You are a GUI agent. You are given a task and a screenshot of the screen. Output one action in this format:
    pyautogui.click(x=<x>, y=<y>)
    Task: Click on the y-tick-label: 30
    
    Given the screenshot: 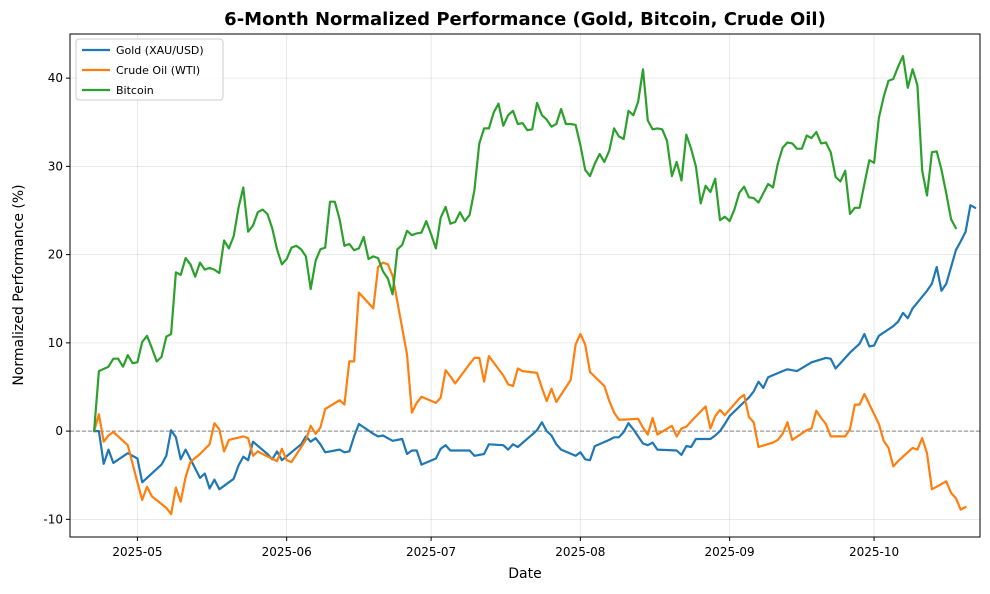 What is the action you would take?
    pyautogui.click(x=55, y=166)
    